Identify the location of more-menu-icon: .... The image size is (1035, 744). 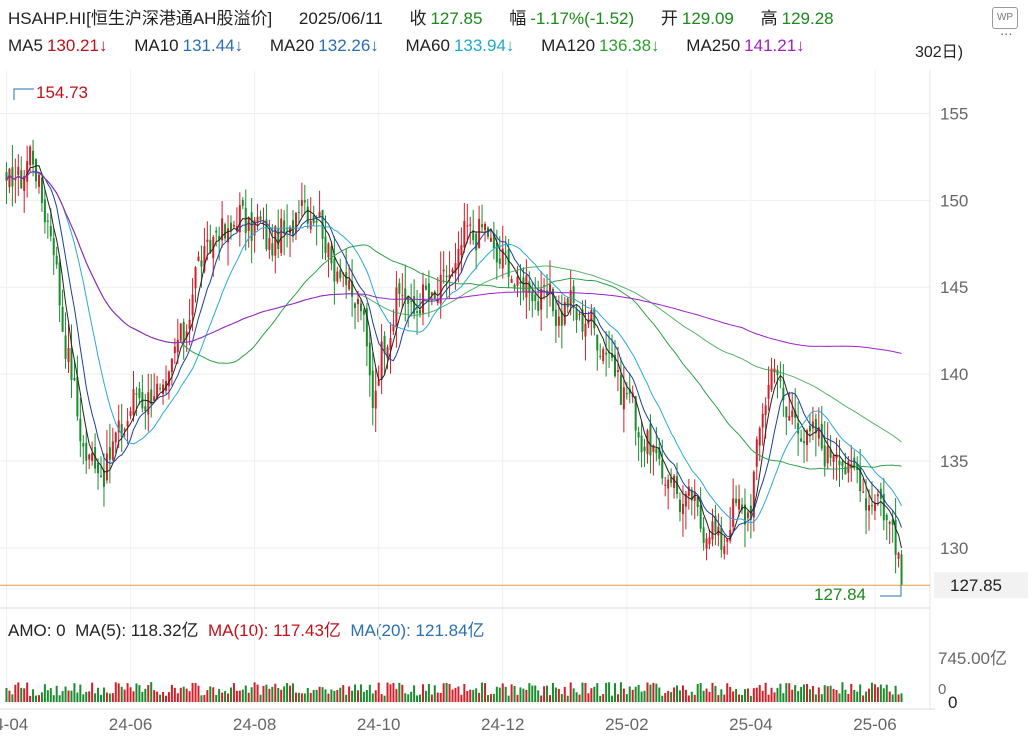
(1006, 30).